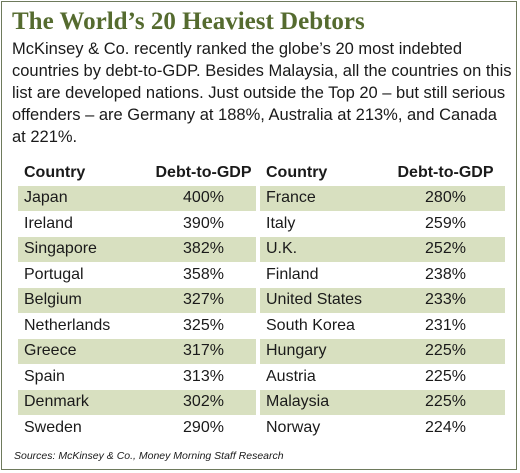 The width and height of the screenshot is (520, 473). Describe the element at coordinates (203, 198) in the screenshot. I see `debt-cell: 400%` at that location.